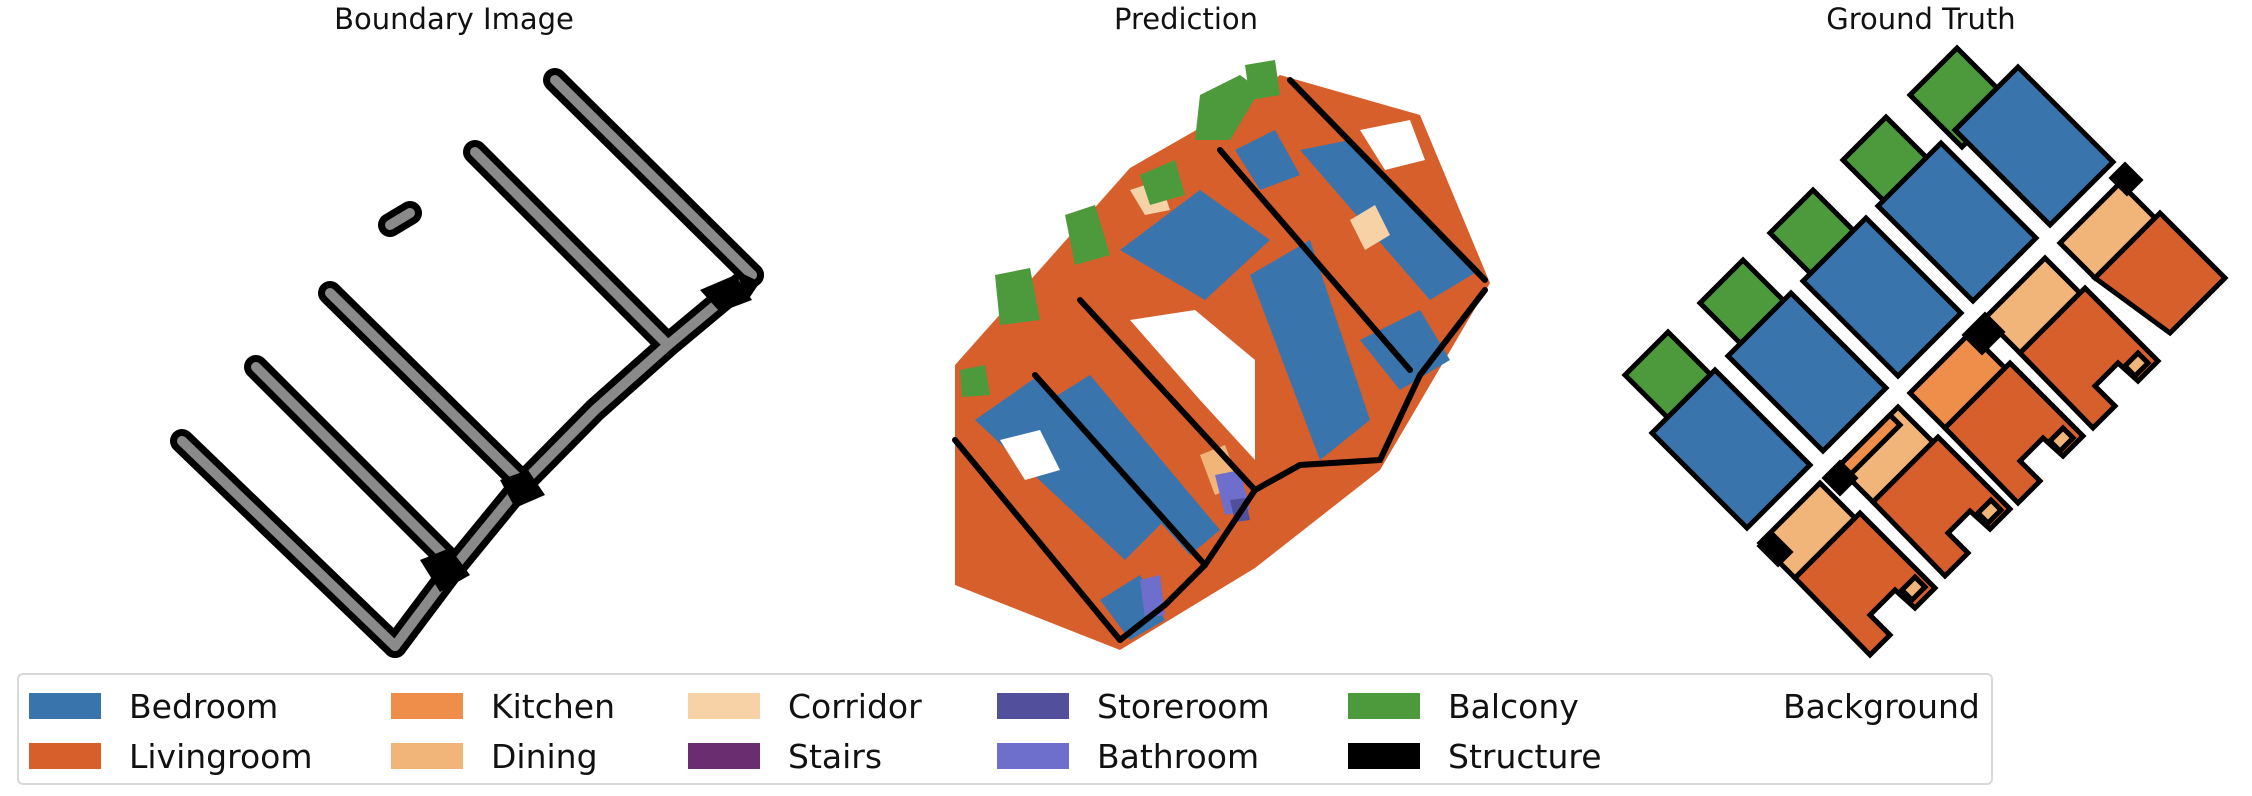  I want to click on prediction-title: Prediction, so click(1186, 19).